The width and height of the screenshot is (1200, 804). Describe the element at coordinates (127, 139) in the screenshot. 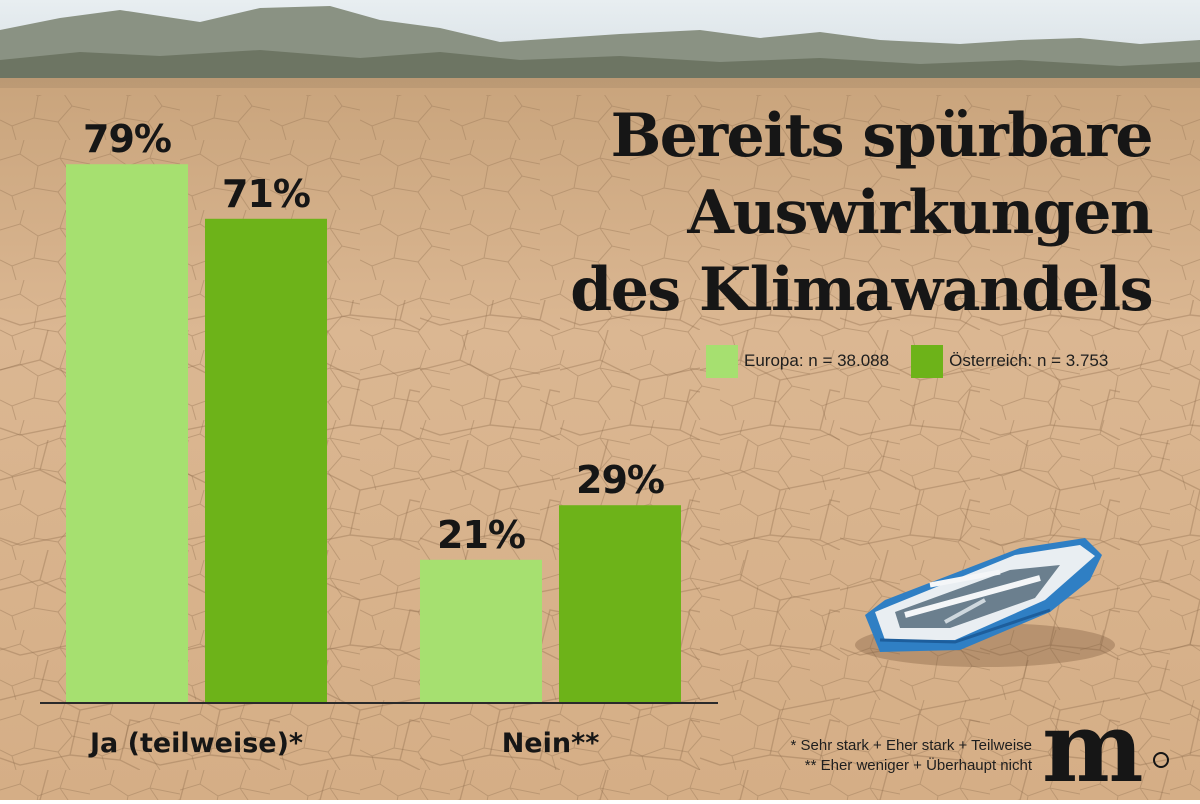

I see `data-label-europa-0: 79%` at that location.